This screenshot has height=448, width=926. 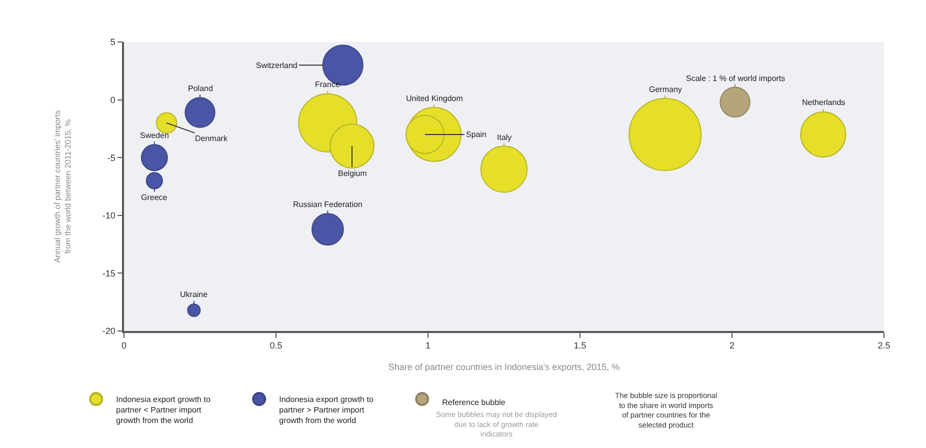 What do you see at coordinates (113, 99) in the screenshot?
I see `y-tick-label: 0` at bounding box center [113, 99].